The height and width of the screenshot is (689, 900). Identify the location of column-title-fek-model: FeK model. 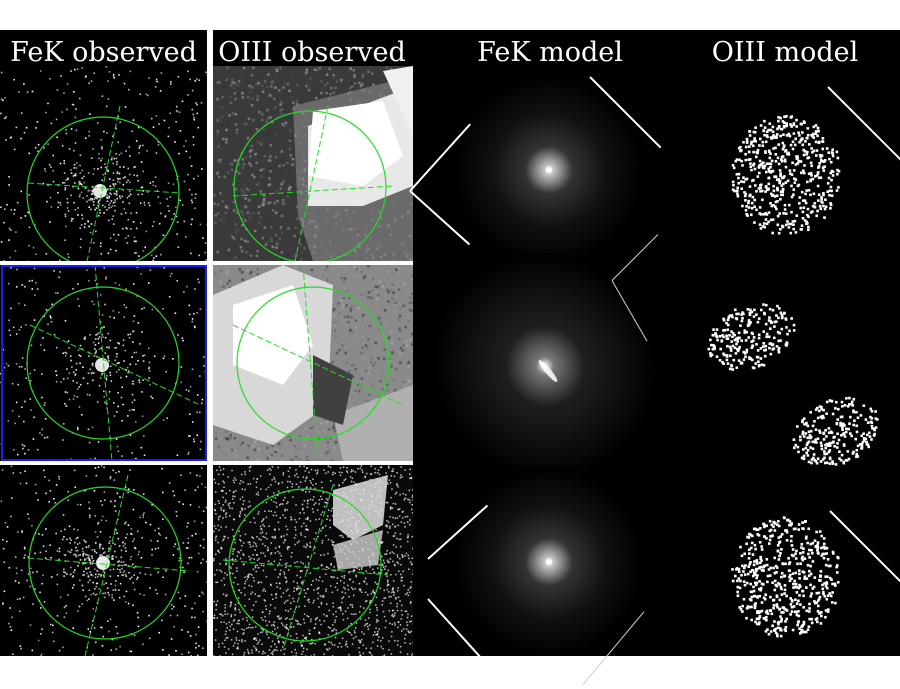
(550, 53).